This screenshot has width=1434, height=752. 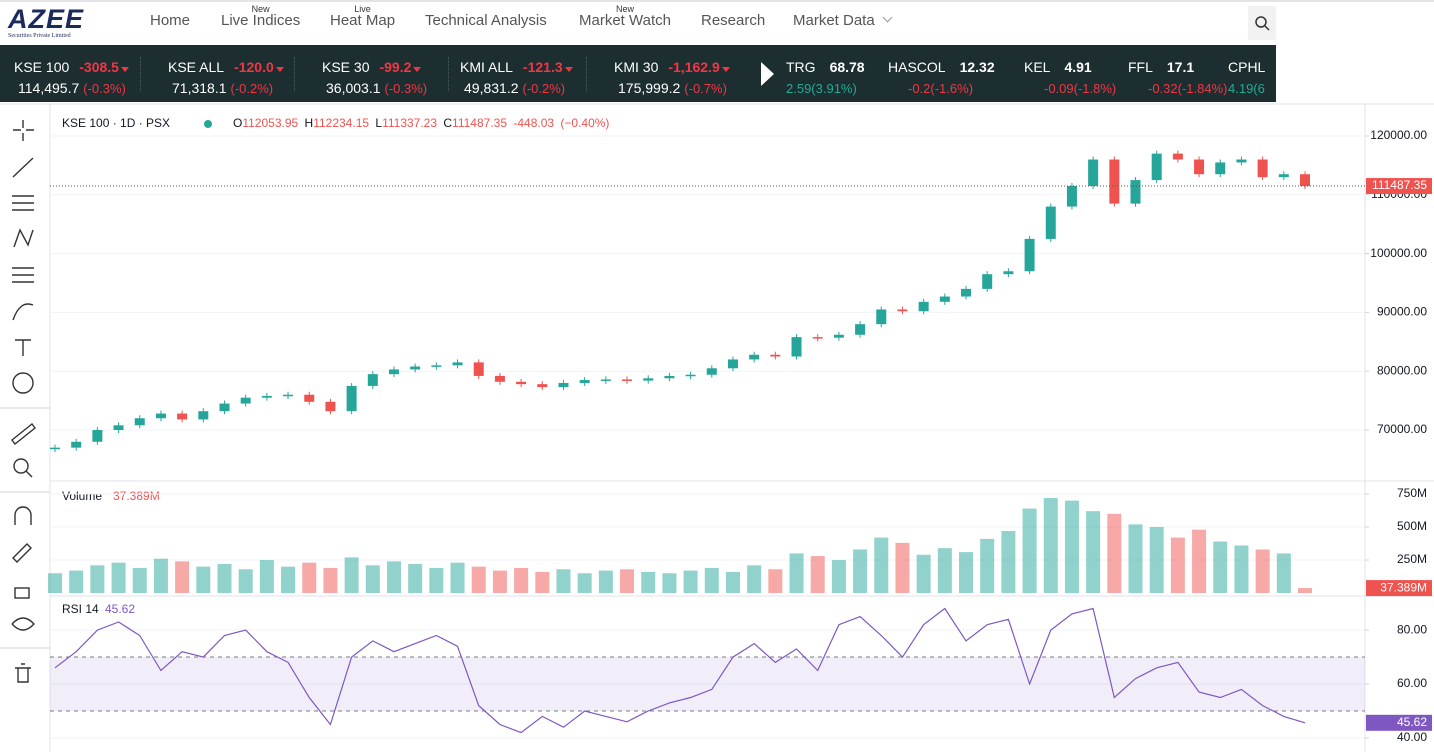 I want to click on index-name: KSE 100, so click(x=42, y=67).